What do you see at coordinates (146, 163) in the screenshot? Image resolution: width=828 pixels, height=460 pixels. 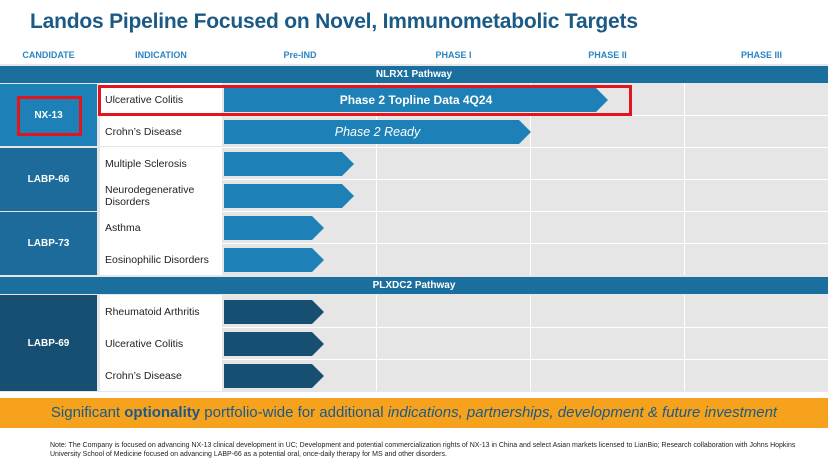 I see `indication-multiple-sclerosis: Multiple Sclerosis` at bounding box center [146, 163].